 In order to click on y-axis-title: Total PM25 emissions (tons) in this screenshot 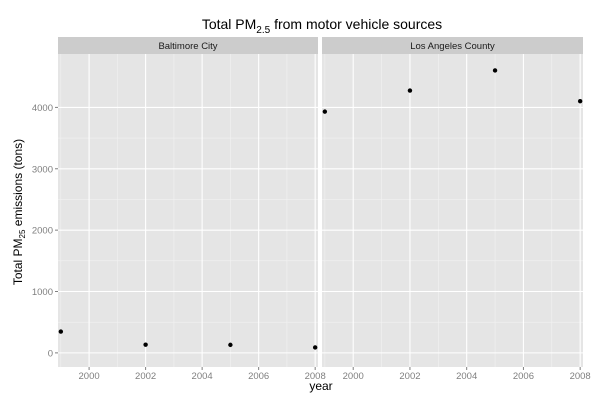, I will do `click(19, 212)`.